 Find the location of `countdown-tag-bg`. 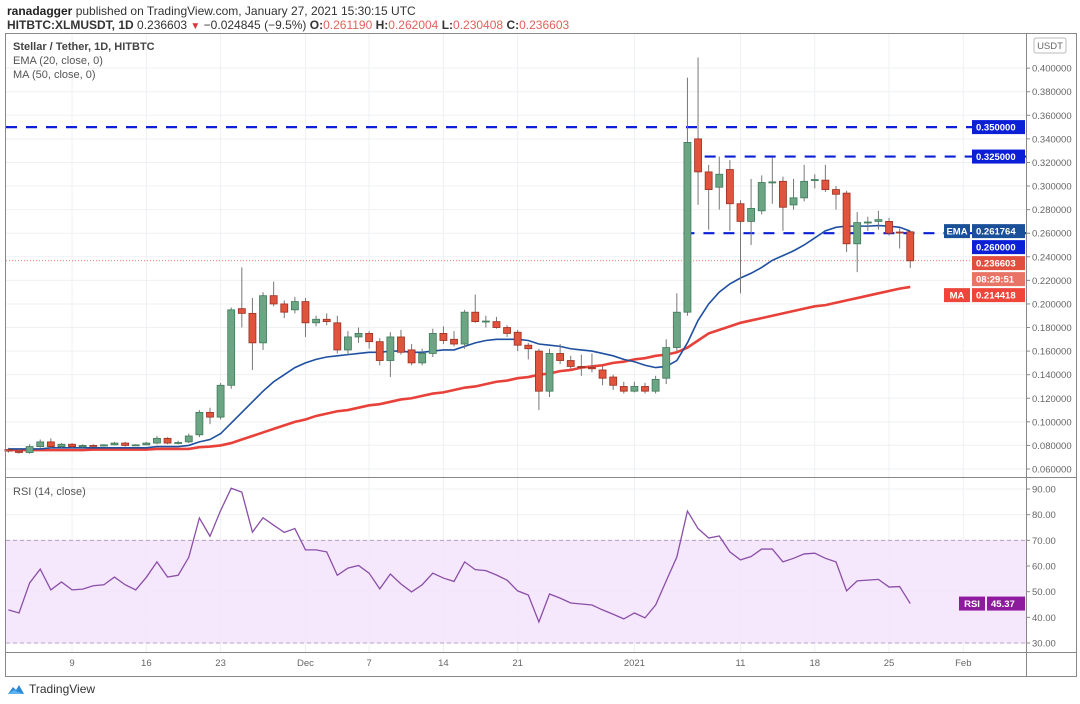

countdown-tag-bg is located at coordinates (998, 279).